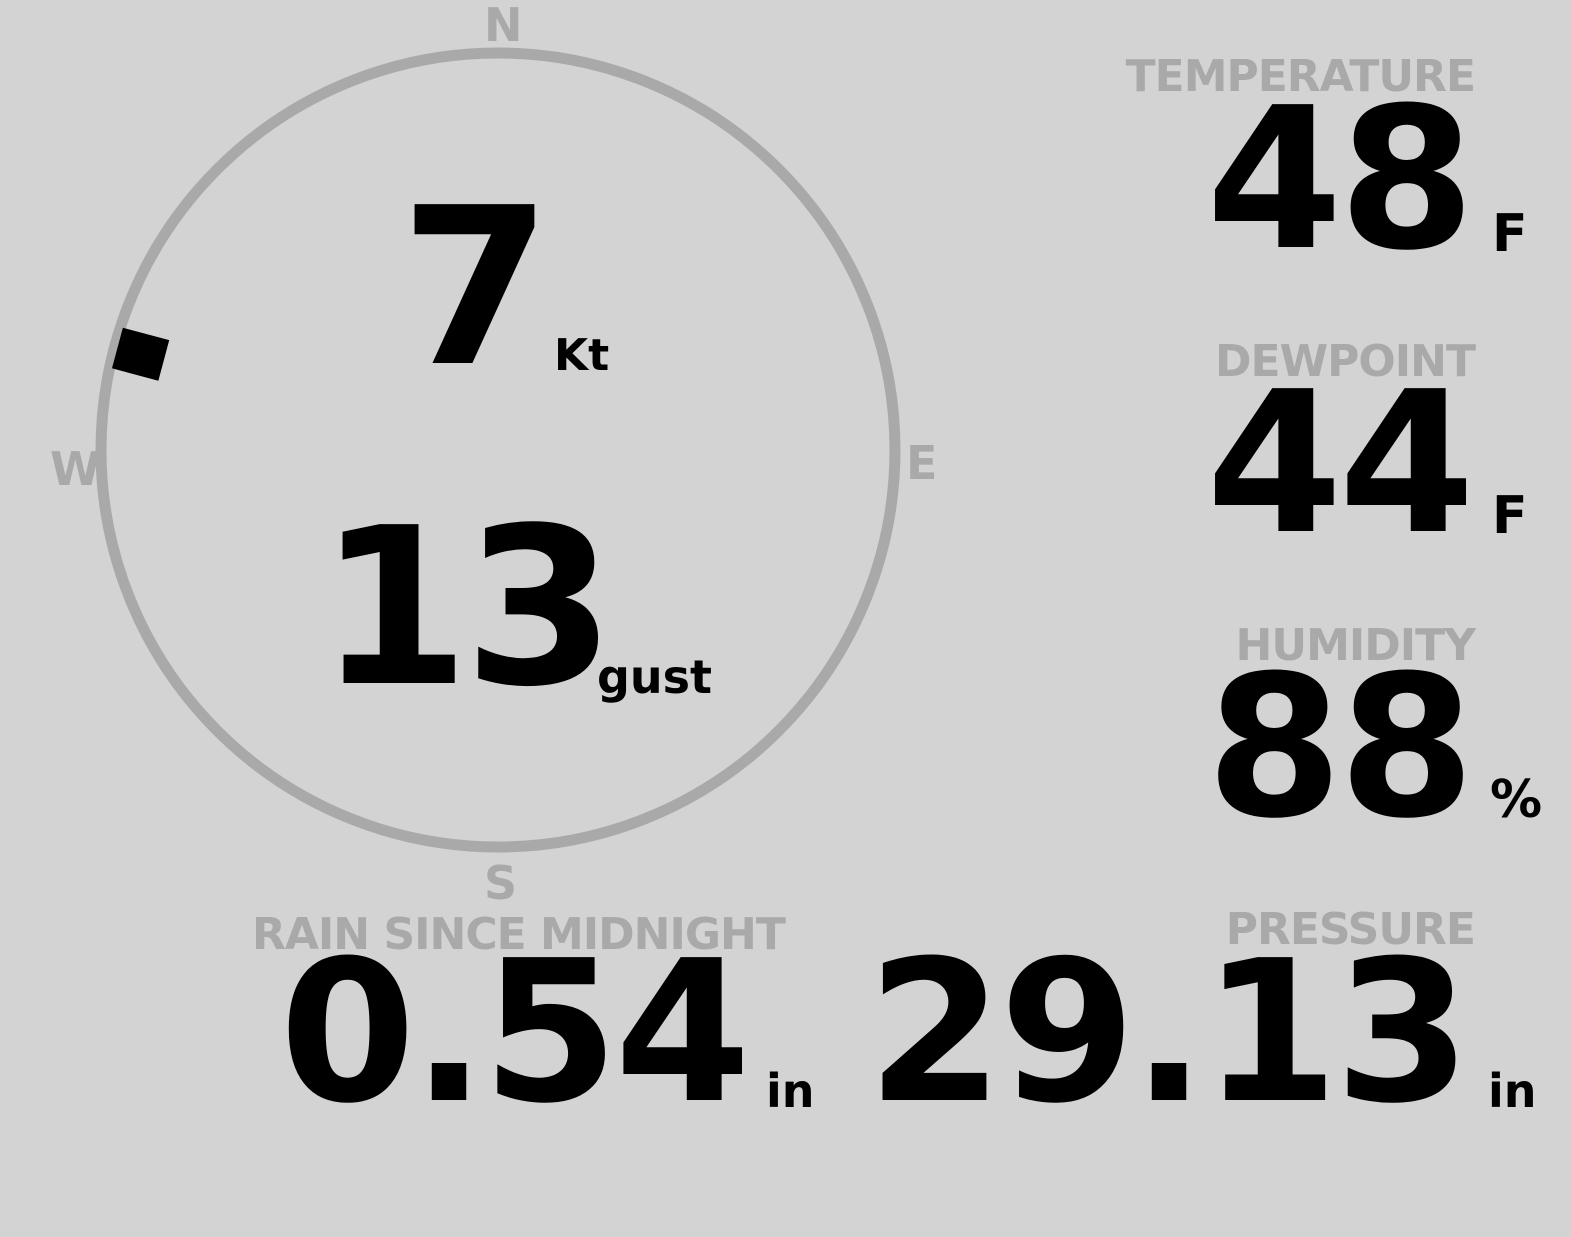 The image size is (1571, 1237). Describe the element at coordinates (75, 469) in the screenshot. I see `compass-west-label: W` at that location.